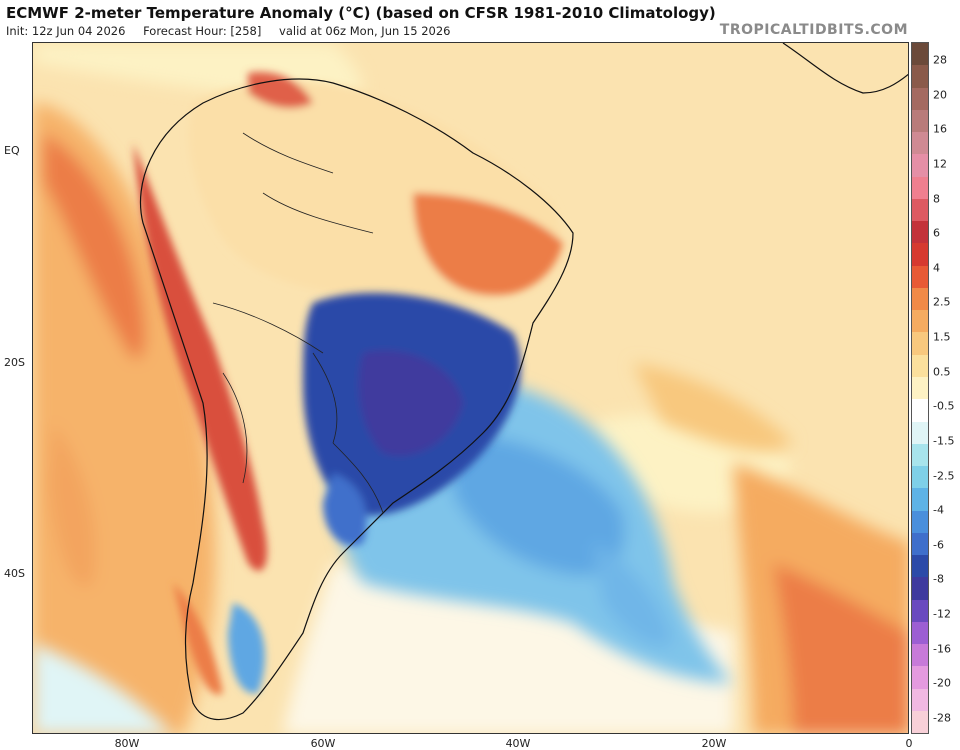 The width and height of the screenshot is (960, 750). Describe the element at coordinates (66, 31) in the screenshot. I see `init-time: Init: 12z Jun 04 2026` at that location.